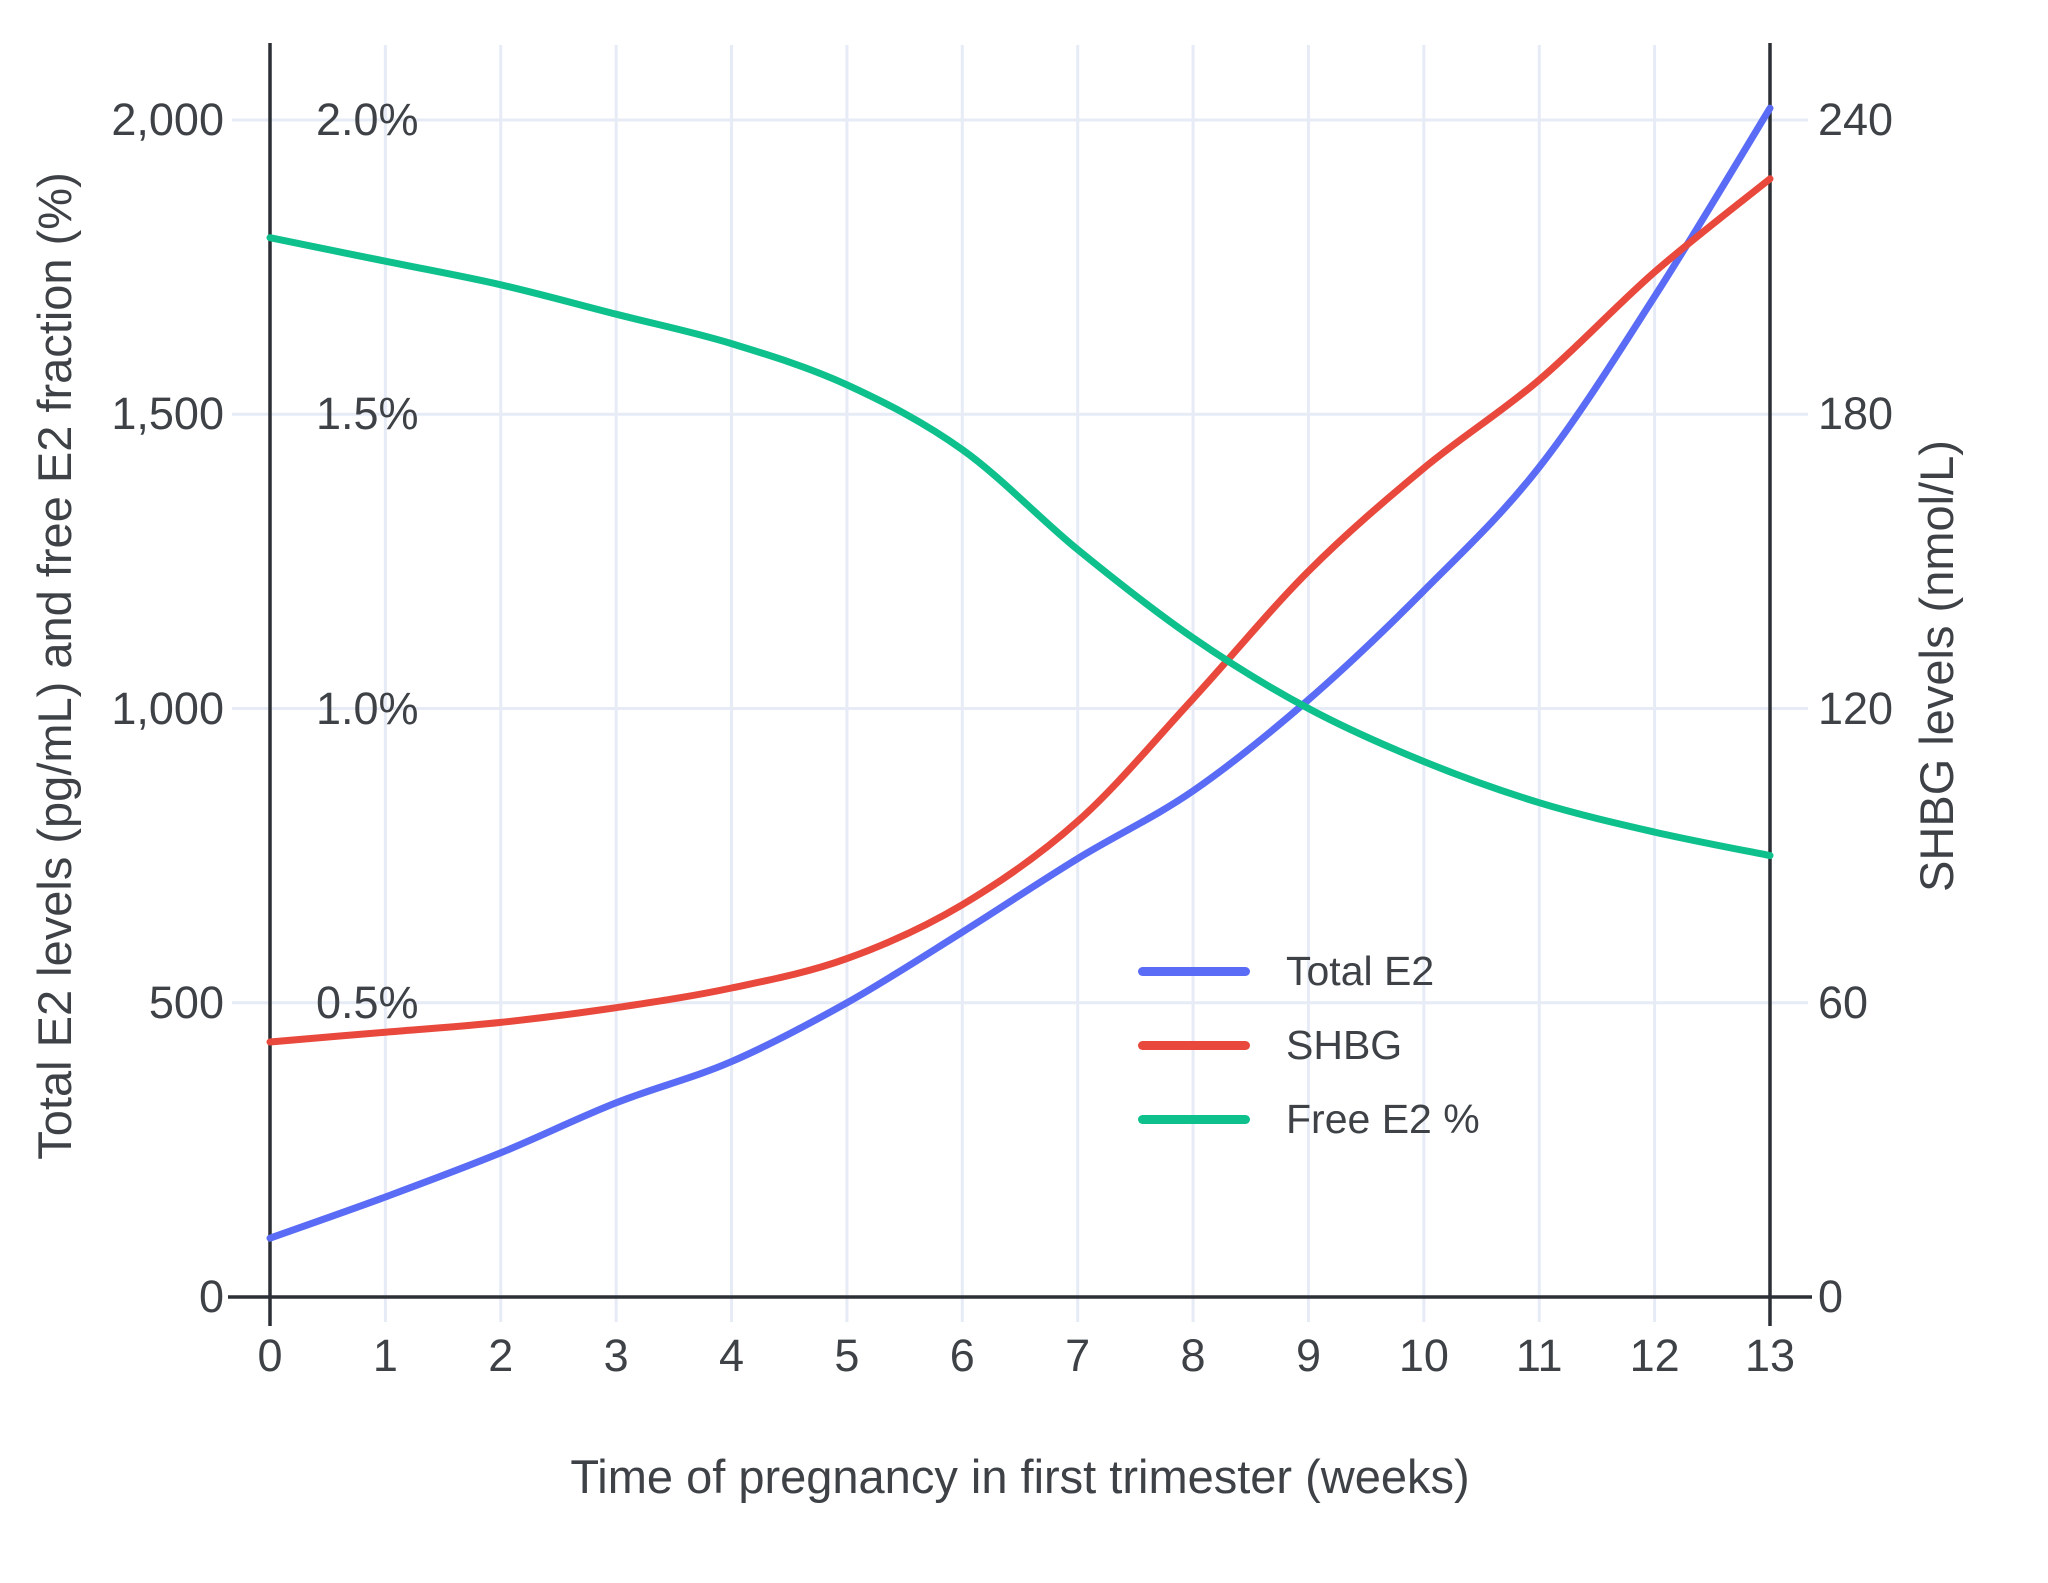 The height and width of the screenshot is (1583, 2048). I want to click on y-right-tick-label: 0, so click(1831, 1296).